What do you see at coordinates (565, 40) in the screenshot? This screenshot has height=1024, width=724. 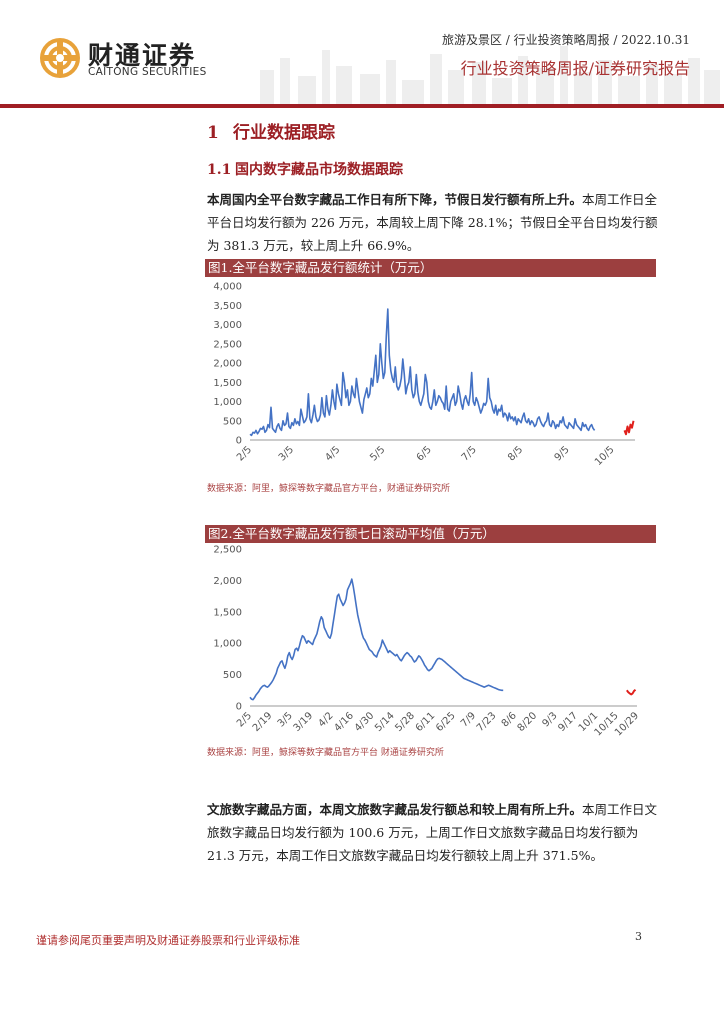 I see `header-meta: 旅游及景区 / 行业投资策略周报 / 2022.10.31` at bounding box center [565, 40].